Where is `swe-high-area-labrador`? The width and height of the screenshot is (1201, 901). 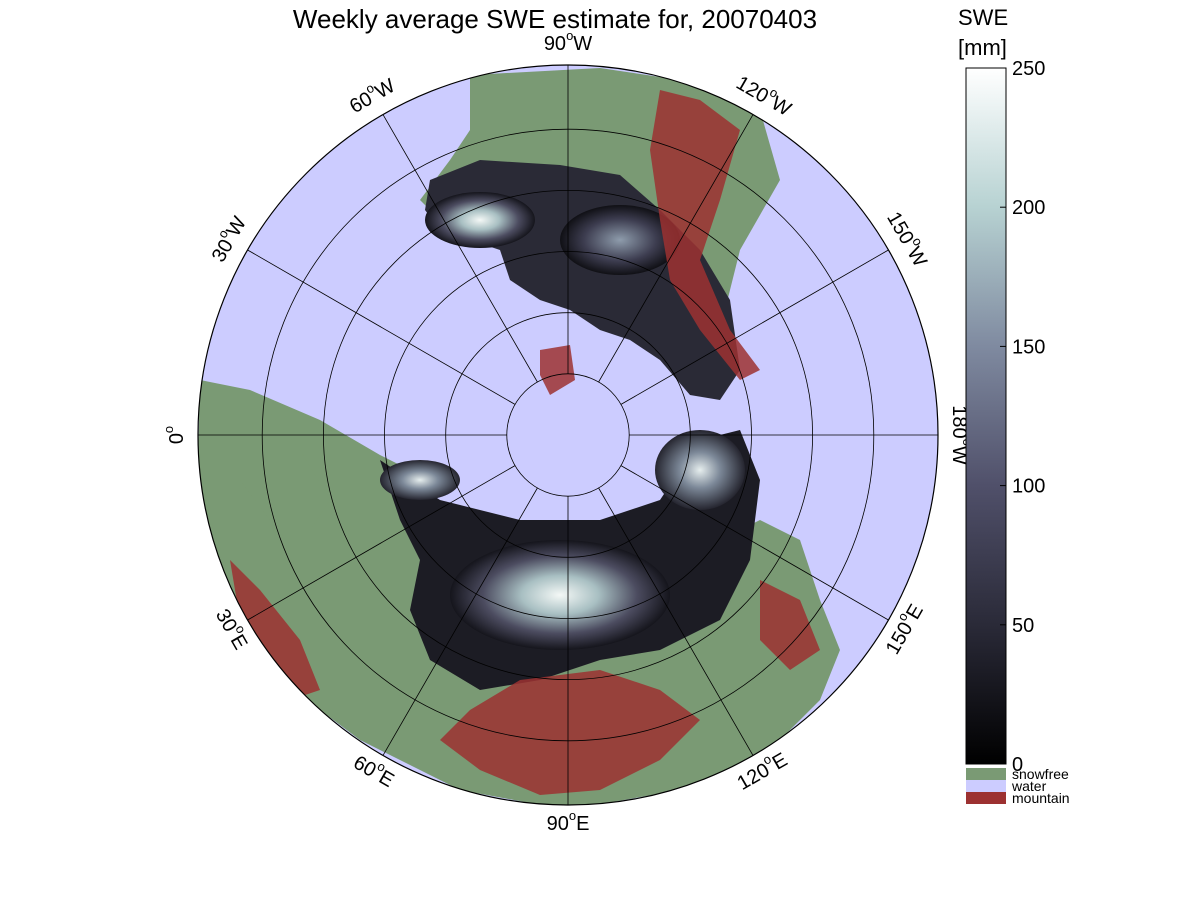 swe-high-area-labrador is located at coordinates (480, 220).